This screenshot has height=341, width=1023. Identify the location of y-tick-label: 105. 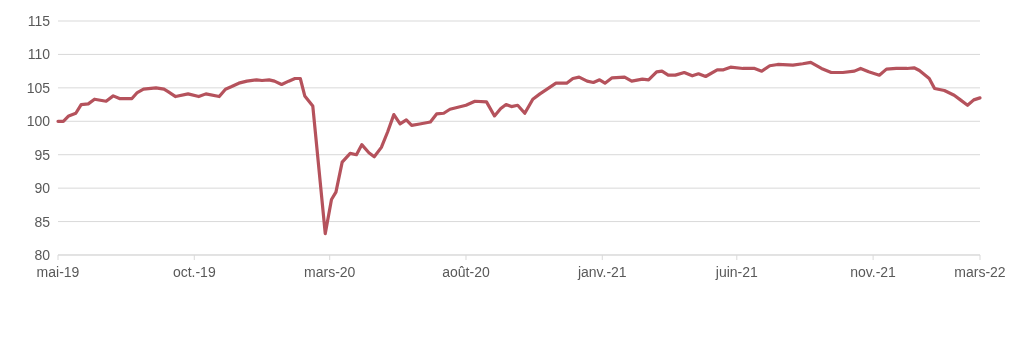
(38, 87).